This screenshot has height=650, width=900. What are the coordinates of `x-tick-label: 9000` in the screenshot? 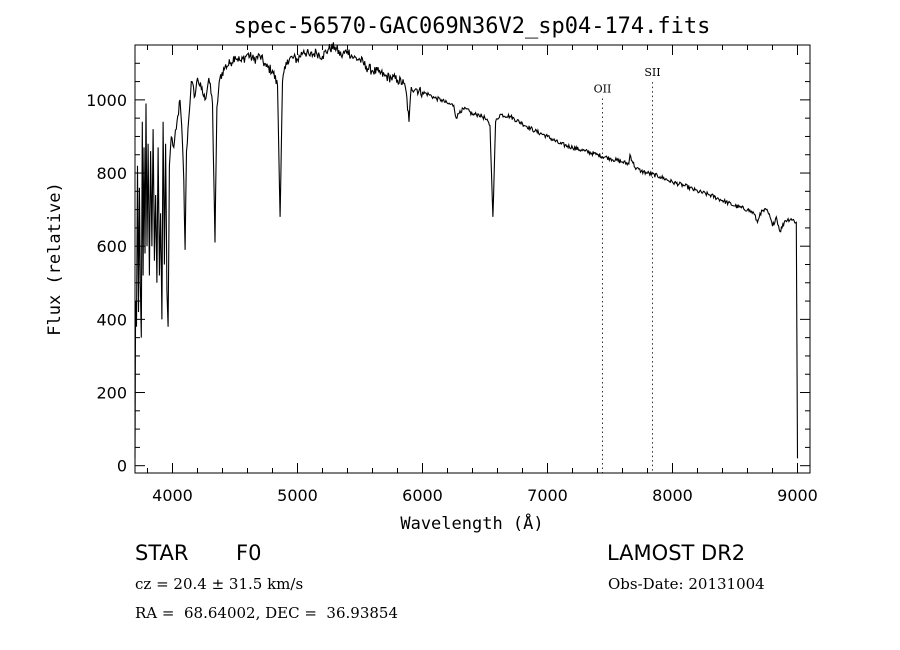 It's located at (797, 495).